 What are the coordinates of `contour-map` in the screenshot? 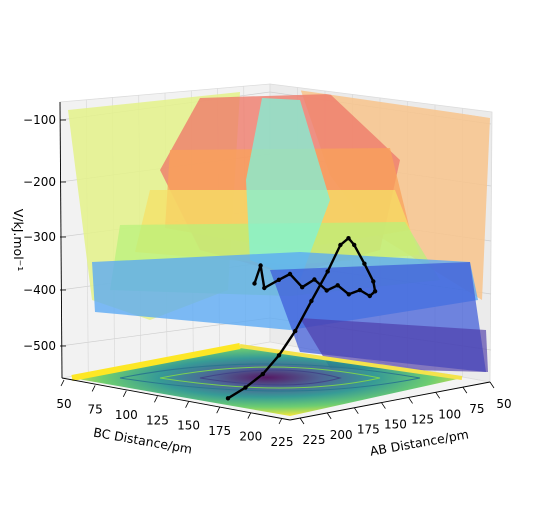 It's located at (267, 381).